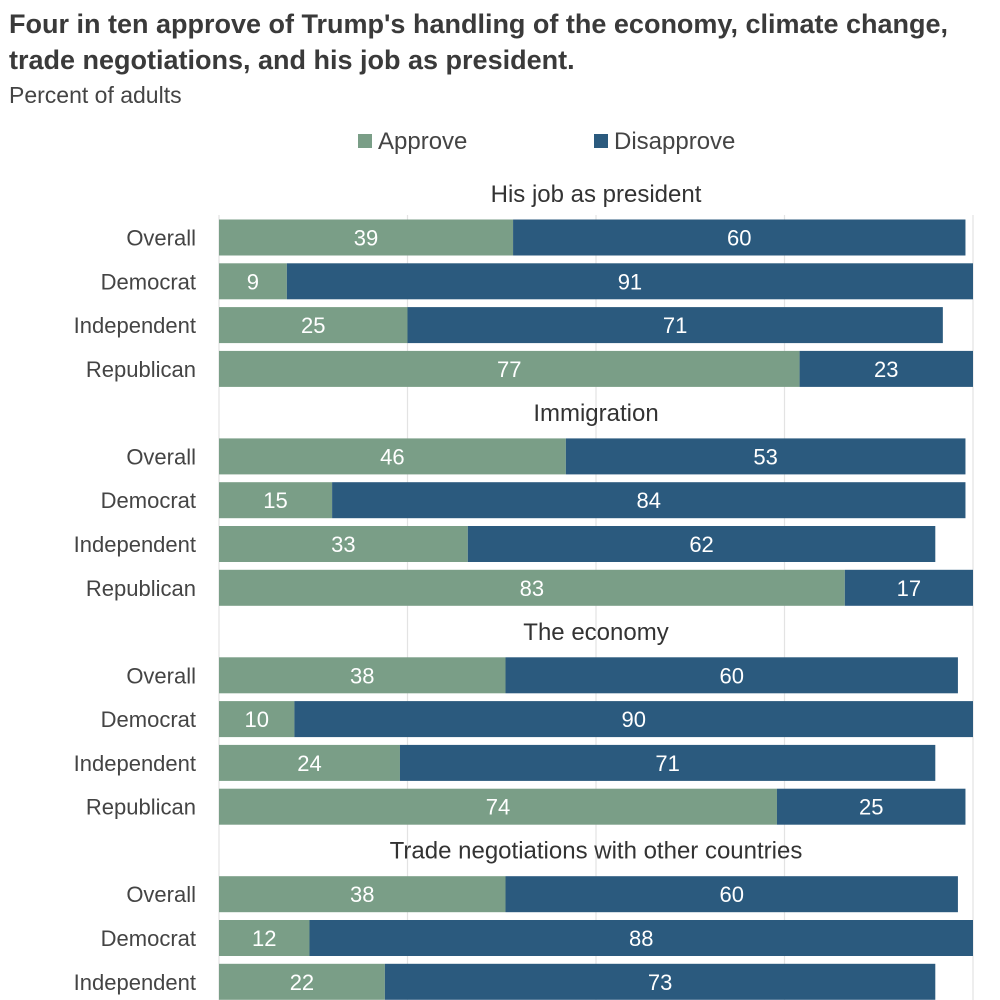 This screenshot has height=1000, width=1000. I want to click on value-label-approve-3-2: 22, so click(302, 982).